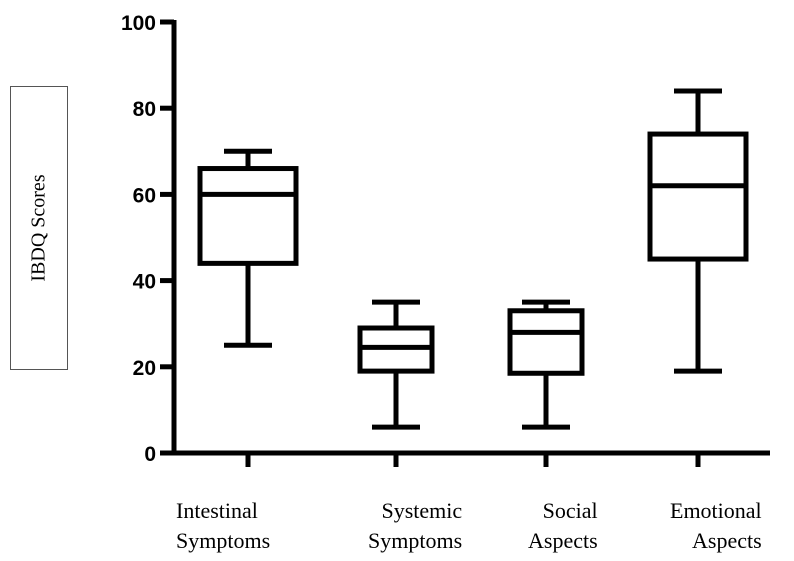 The height and width of the screenshot is (561, 794). What do you see at coordinates (144, 195) in the screenshot?
I see `y-tick-label: 60` at bounding box center [144, 195].